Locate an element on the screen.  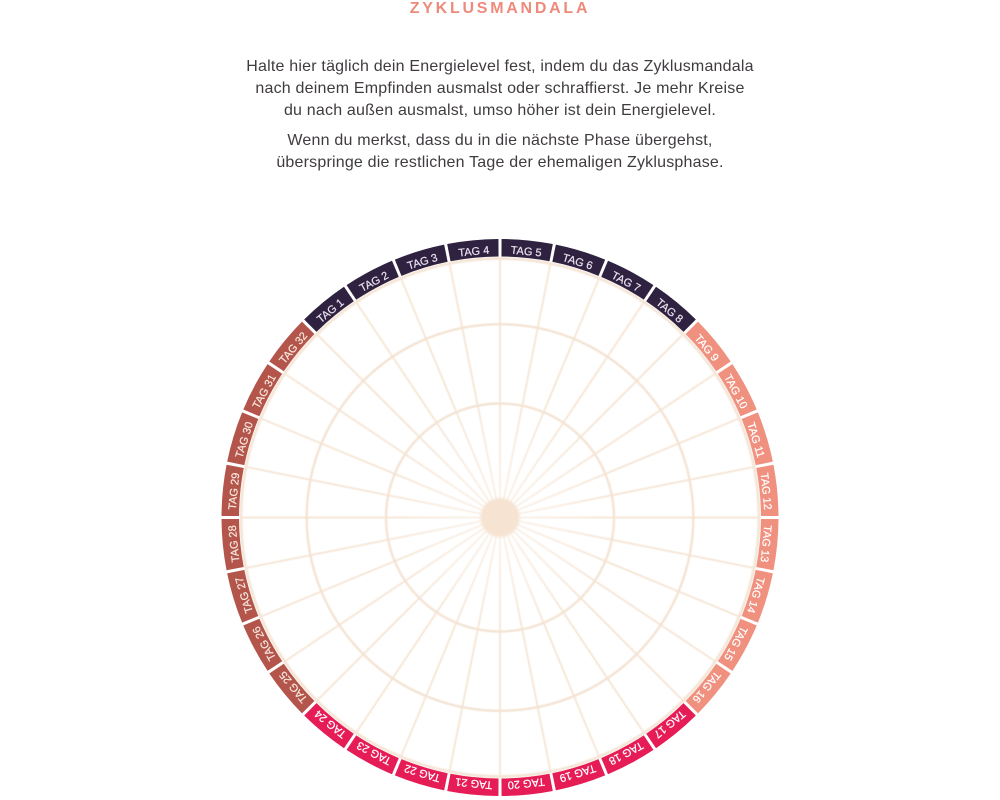
svg-text: TAG 4 is located at coordinates (474, 252).